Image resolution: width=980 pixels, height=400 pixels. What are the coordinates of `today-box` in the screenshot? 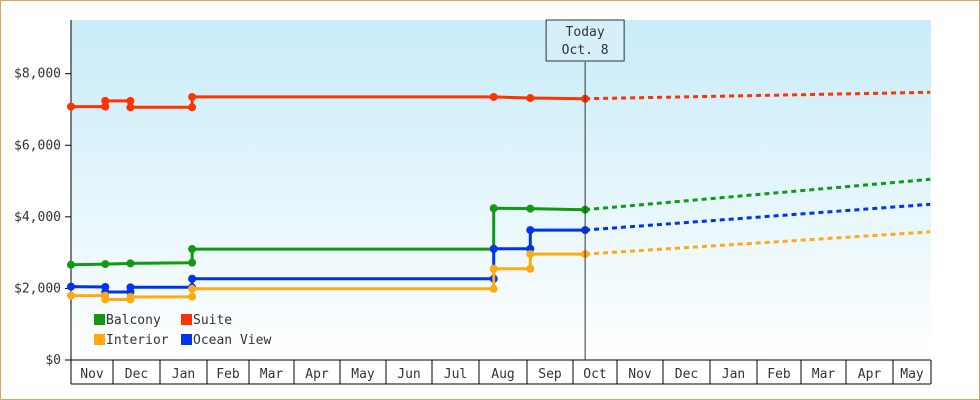 It's located at (585, 40).